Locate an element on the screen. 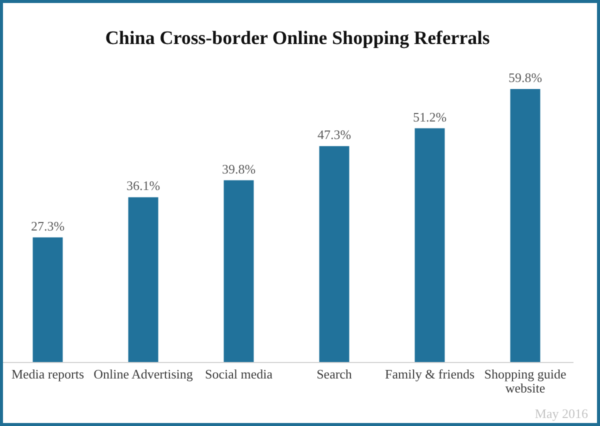  data-label: 39.8% is located at coordinates (239, 168).